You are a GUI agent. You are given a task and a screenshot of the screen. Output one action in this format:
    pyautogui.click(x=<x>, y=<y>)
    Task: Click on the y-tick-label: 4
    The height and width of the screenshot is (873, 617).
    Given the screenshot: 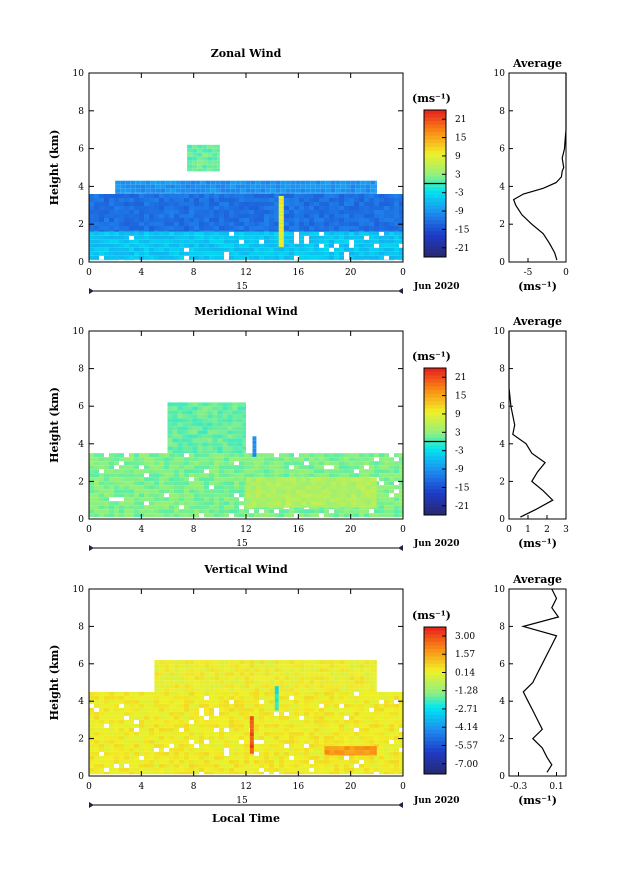 What is the action you would take?
    pyautogui.click(x=81, y=187)
    